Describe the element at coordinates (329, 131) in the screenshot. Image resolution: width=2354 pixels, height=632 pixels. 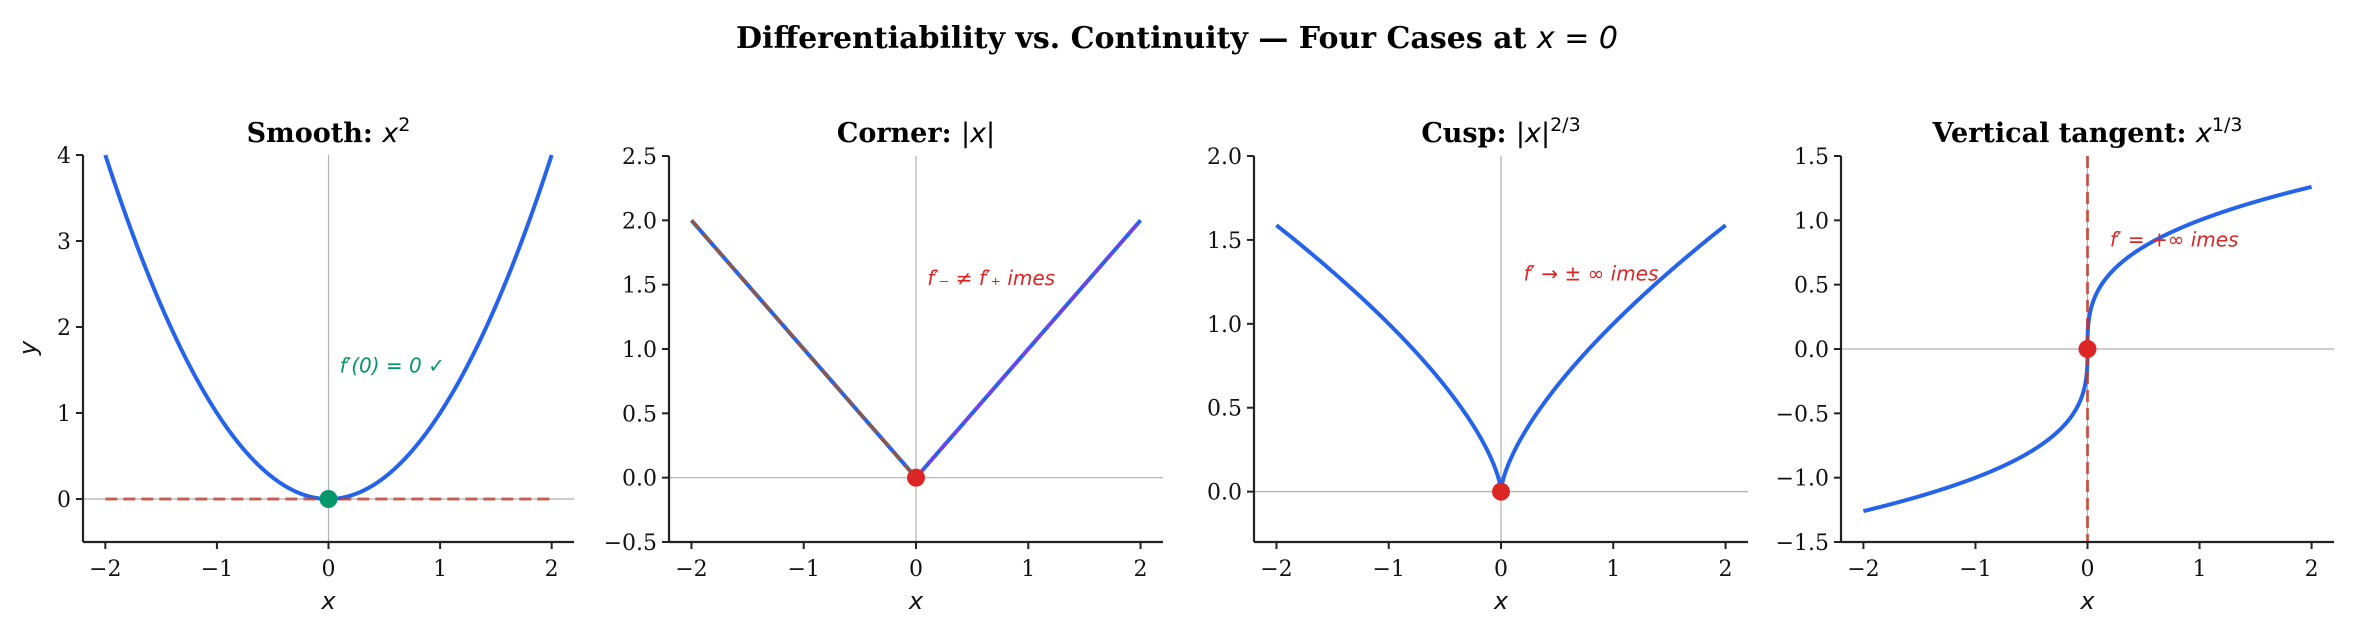
I see `panel-title: Smooth: x2` at that location.